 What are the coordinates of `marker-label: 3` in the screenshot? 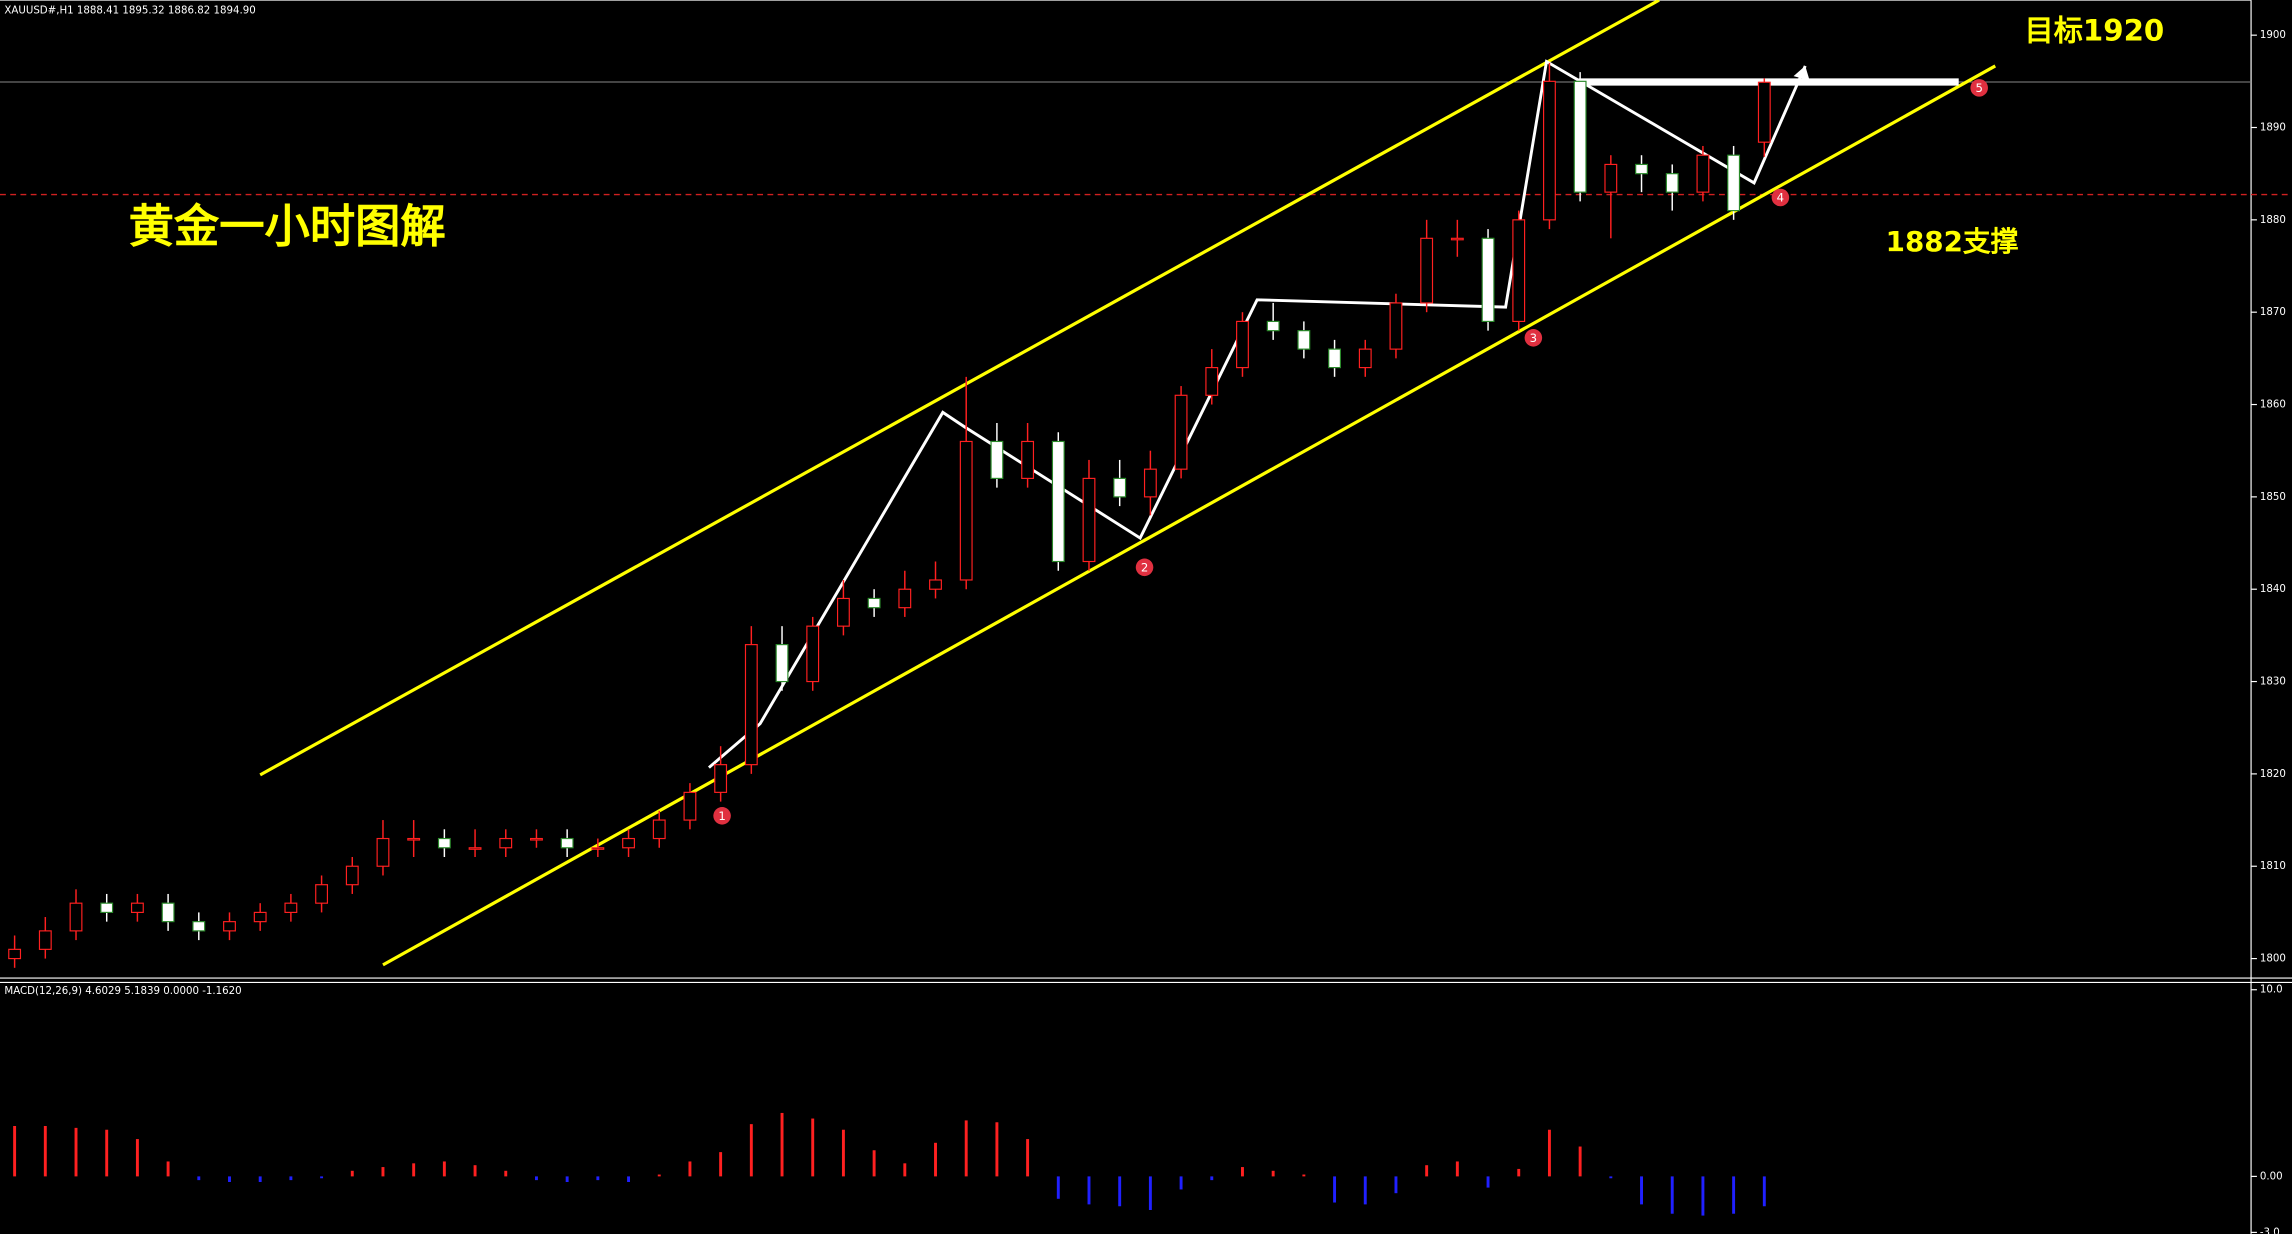 It's located at (1533, 338).